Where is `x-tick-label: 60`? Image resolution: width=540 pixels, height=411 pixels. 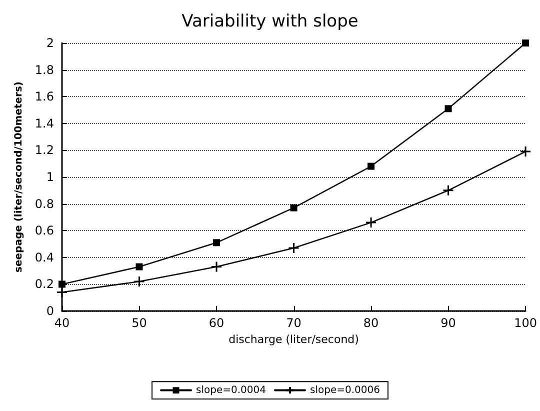 x-tick-label: 60 is located at coordinates (216, 323).